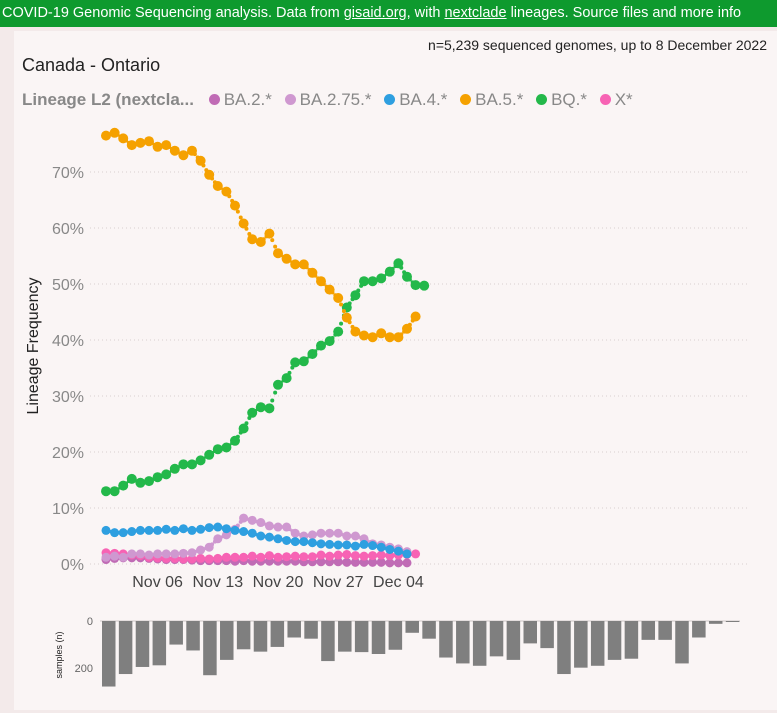 The height and width of the screenshot is (713, 777). I want to click on x-tick-label: Nov 13, so click(217, 582).